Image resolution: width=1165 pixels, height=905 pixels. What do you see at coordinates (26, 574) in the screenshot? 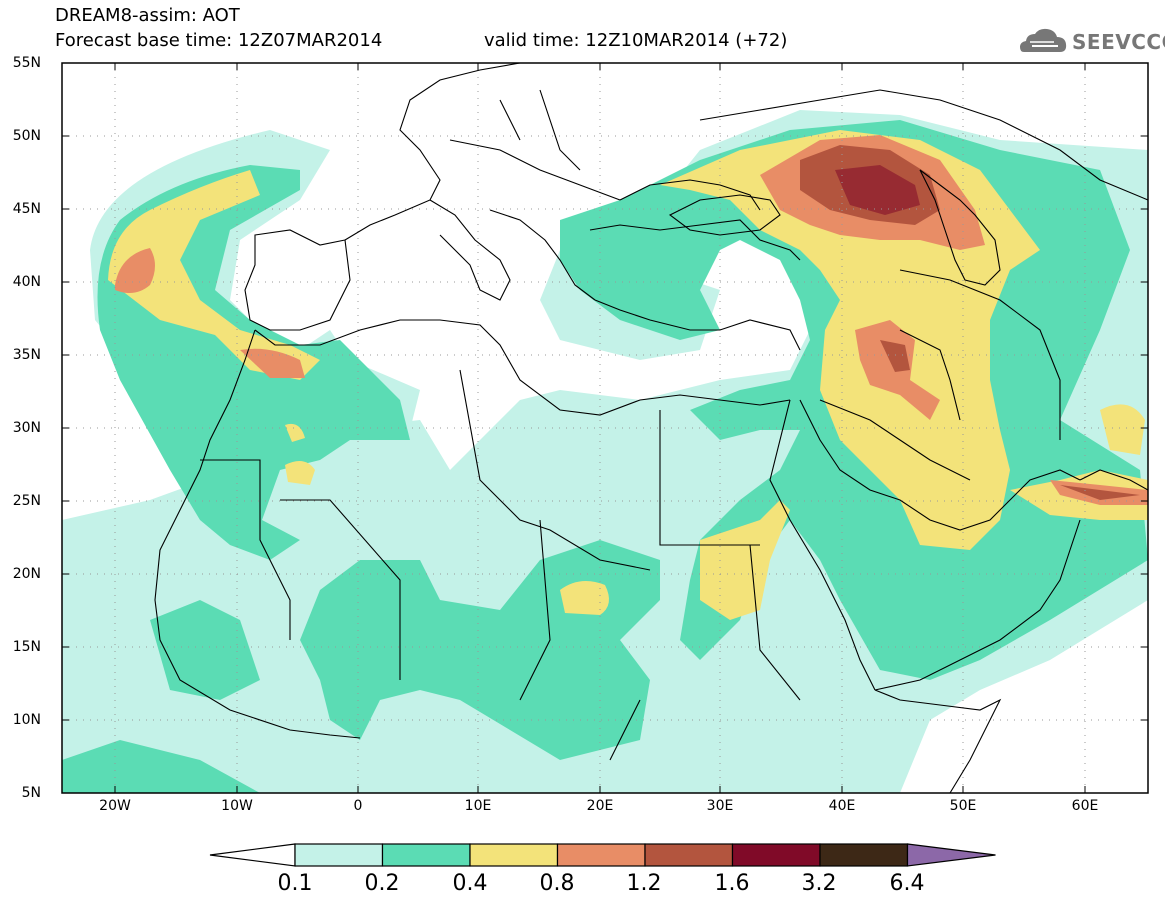
I see `lat-label: 20N` at bounding box center [26, 574].